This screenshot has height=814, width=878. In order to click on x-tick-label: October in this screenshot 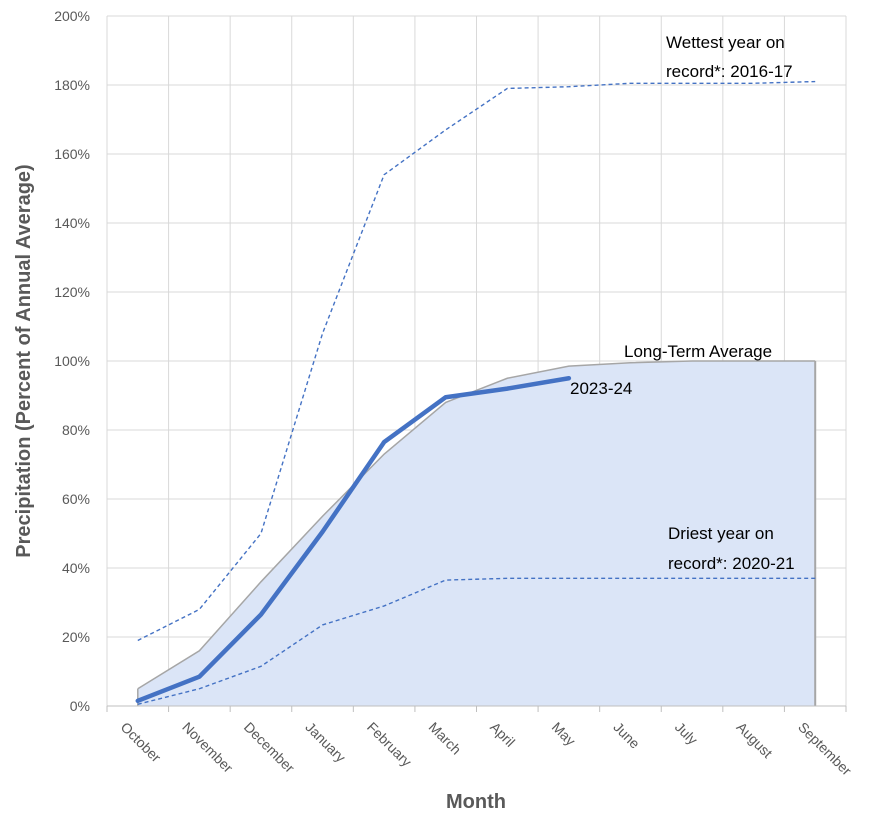, I will do `click(141, 742)`.